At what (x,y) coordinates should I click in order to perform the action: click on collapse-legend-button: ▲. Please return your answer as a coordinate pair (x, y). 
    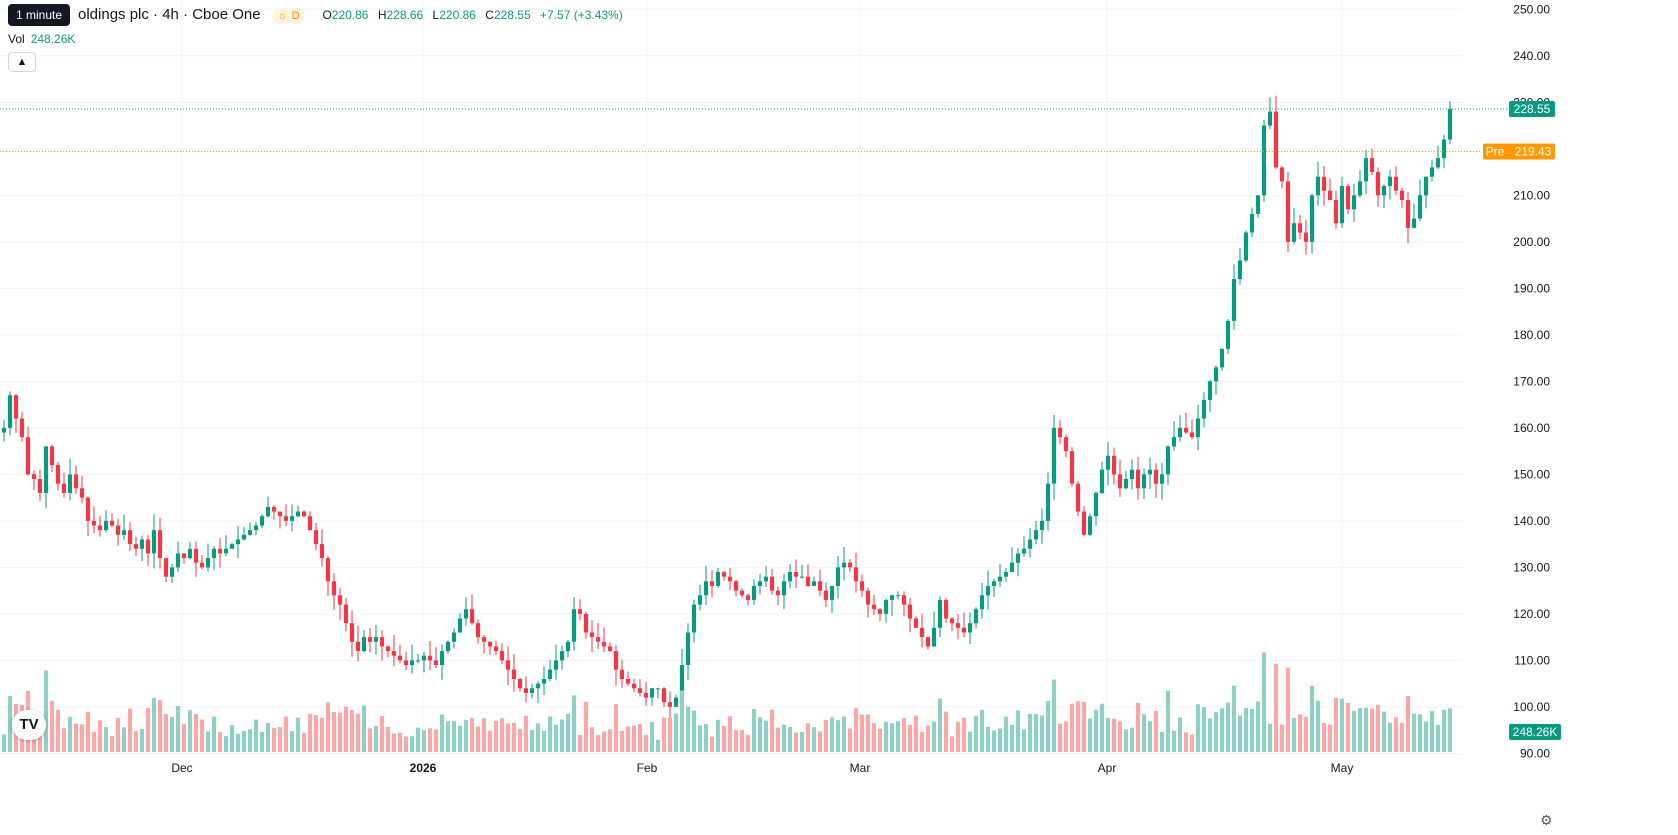
    Looking at the image, I should click on (22, 62).